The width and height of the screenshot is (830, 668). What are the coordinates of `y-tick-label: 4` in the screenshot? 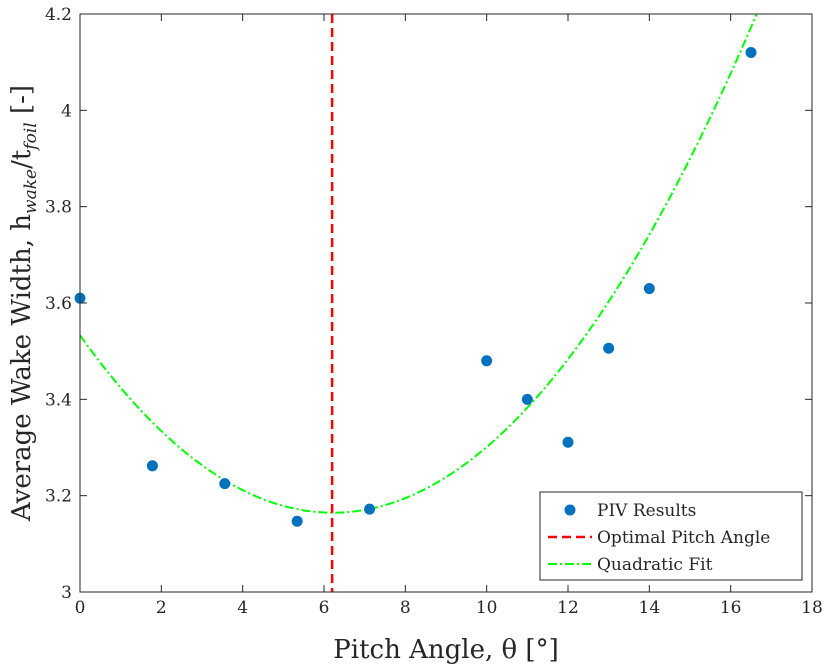 It's located at (66, 111).